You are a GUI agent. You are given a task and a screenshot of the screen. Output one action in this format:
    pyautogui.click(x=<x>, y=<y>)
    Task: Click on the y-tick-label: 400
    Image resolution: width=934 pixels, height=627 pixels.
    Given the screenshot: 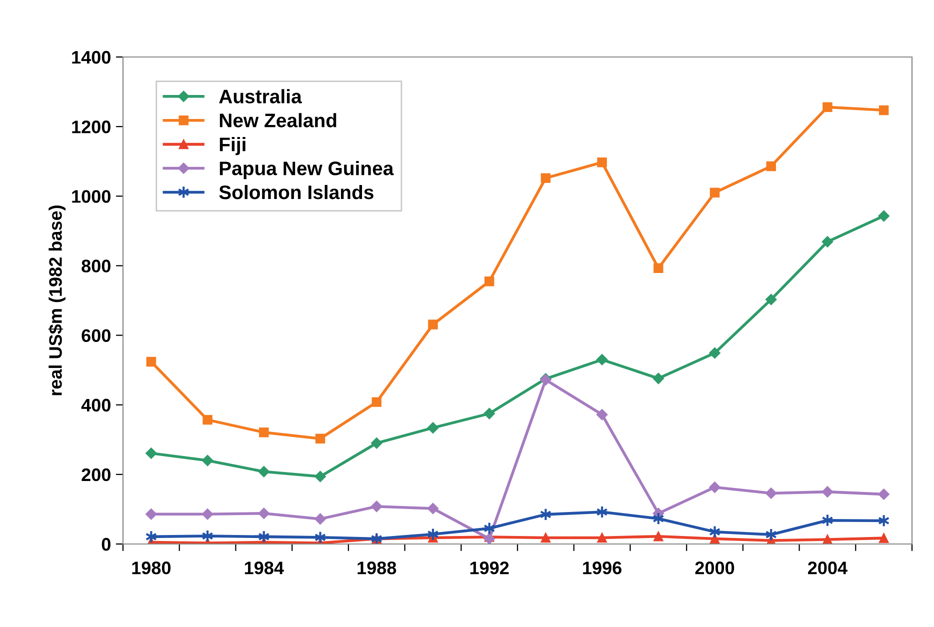 What is the action you would take?
    pyautogui.click(x=95, y=405)
    